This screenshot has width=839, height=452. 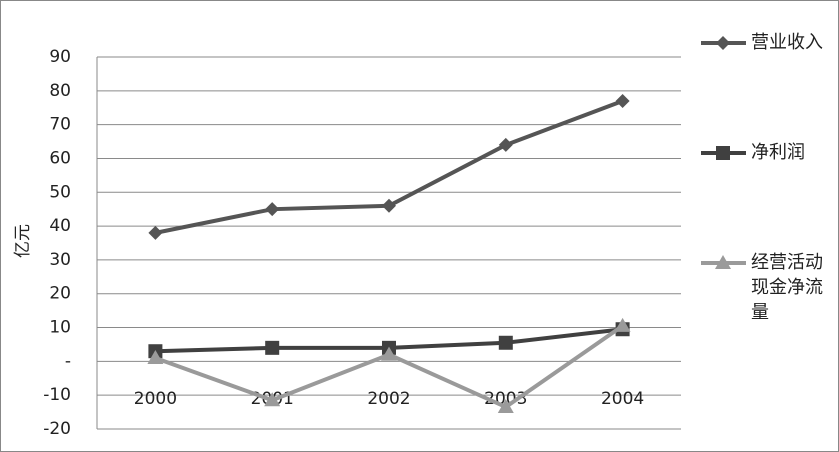 I want to click on x-tick-label: 2002, so click(x=388, y=399).